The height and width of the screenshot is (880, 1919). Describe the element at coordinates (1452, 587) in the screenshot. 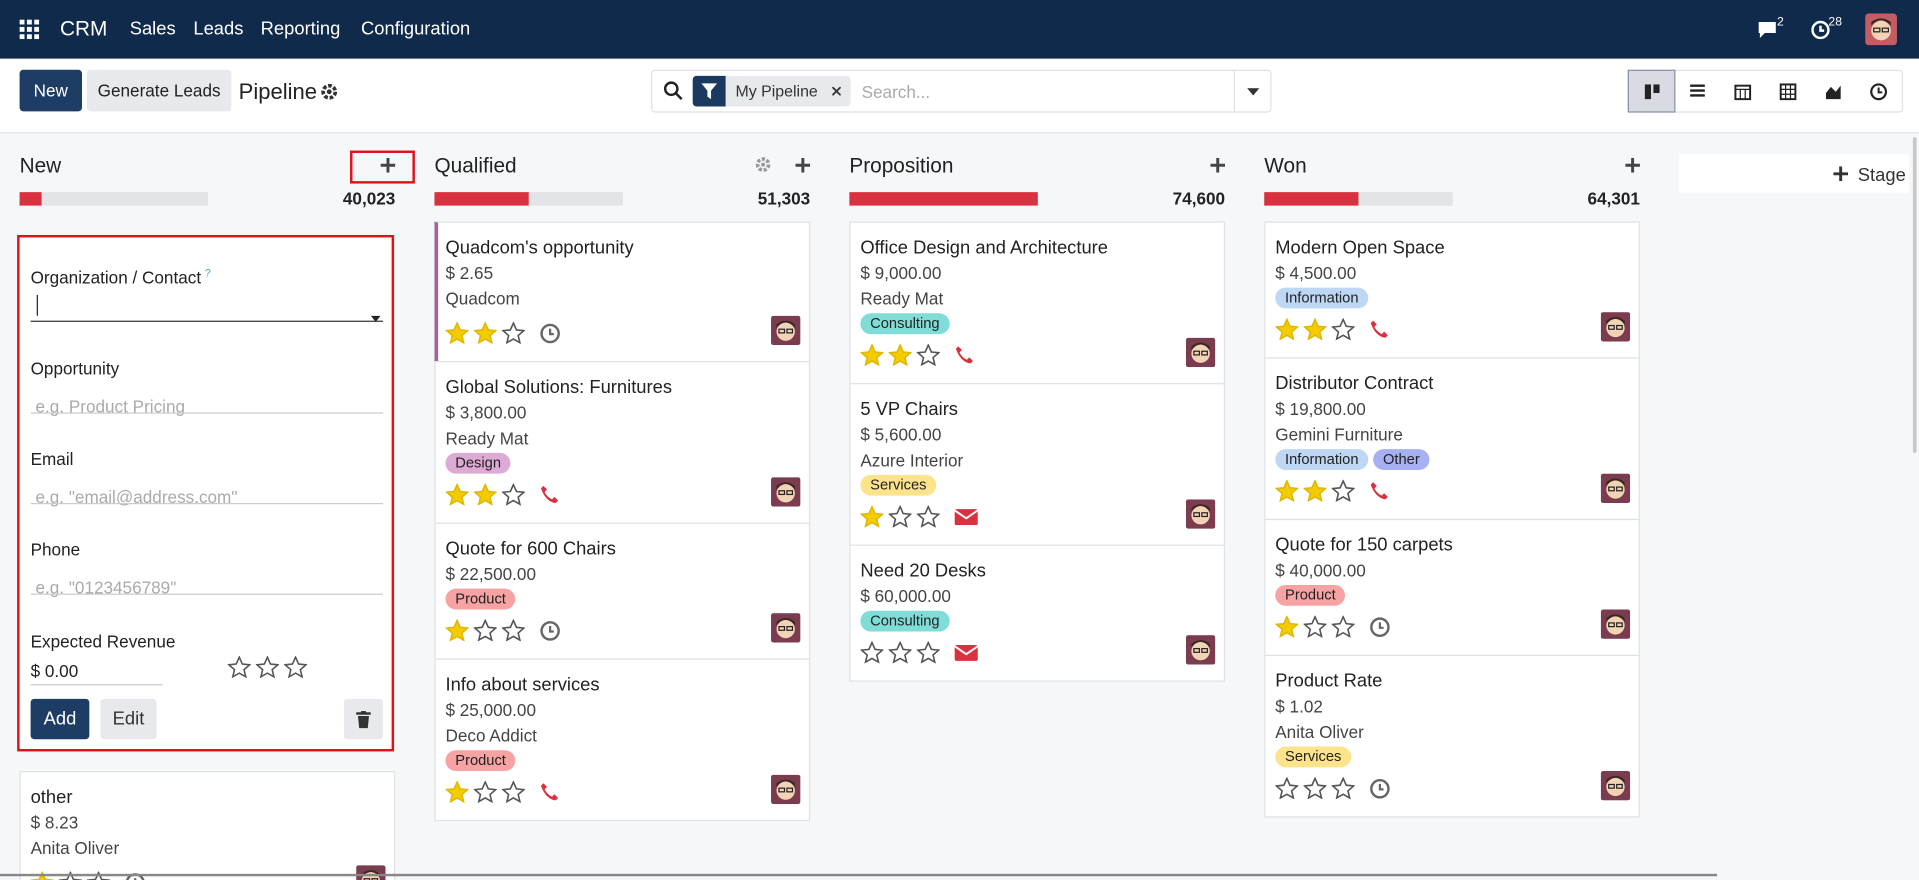

I see `kanban-card: Quote for 150 carpets $ 40,000.00 Product` at that location.